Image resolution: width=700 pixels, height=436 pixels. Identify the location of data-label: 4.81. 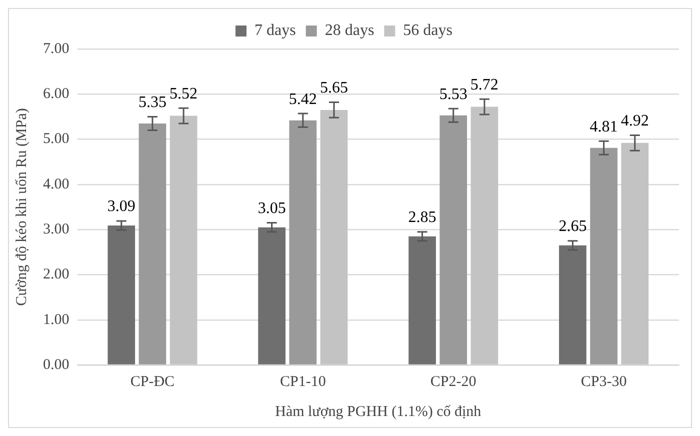
(604, 127).